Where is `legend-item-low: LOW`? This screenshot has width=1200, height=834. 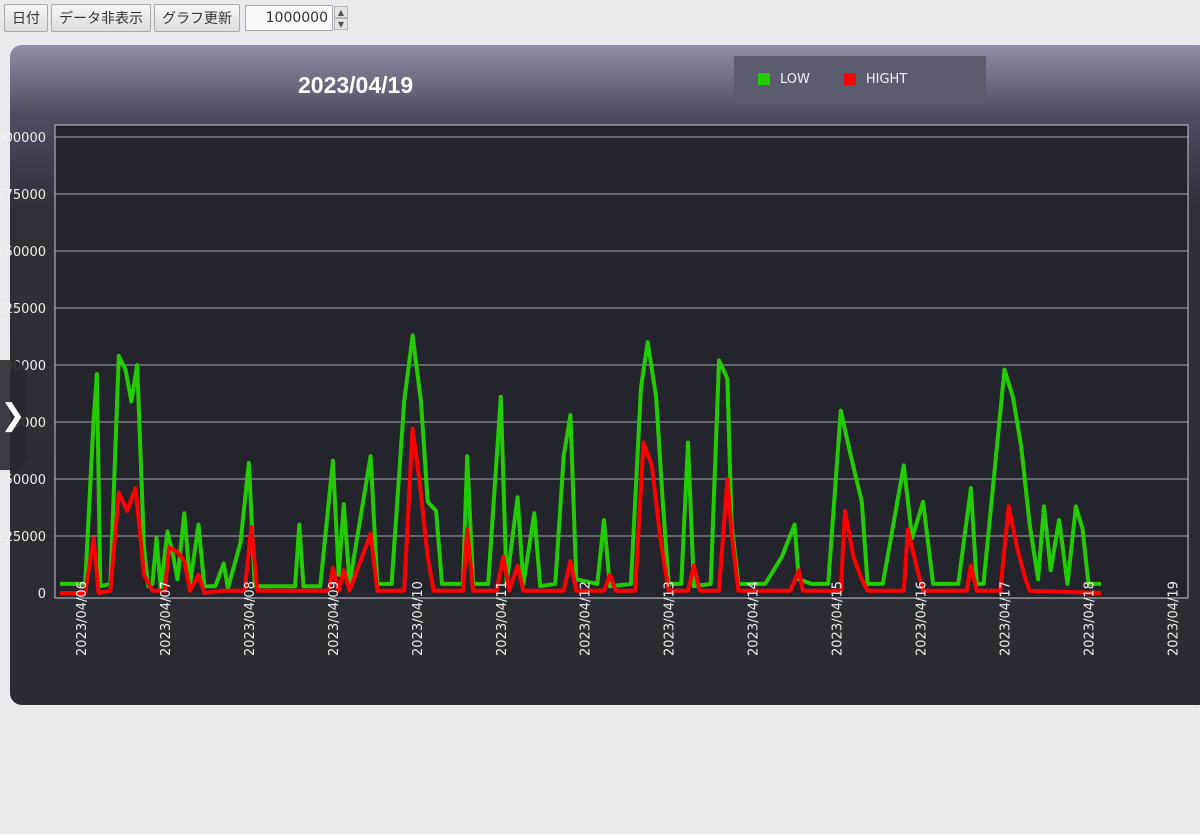 legend-item-low: LOW is located at coordinates (784, 79).